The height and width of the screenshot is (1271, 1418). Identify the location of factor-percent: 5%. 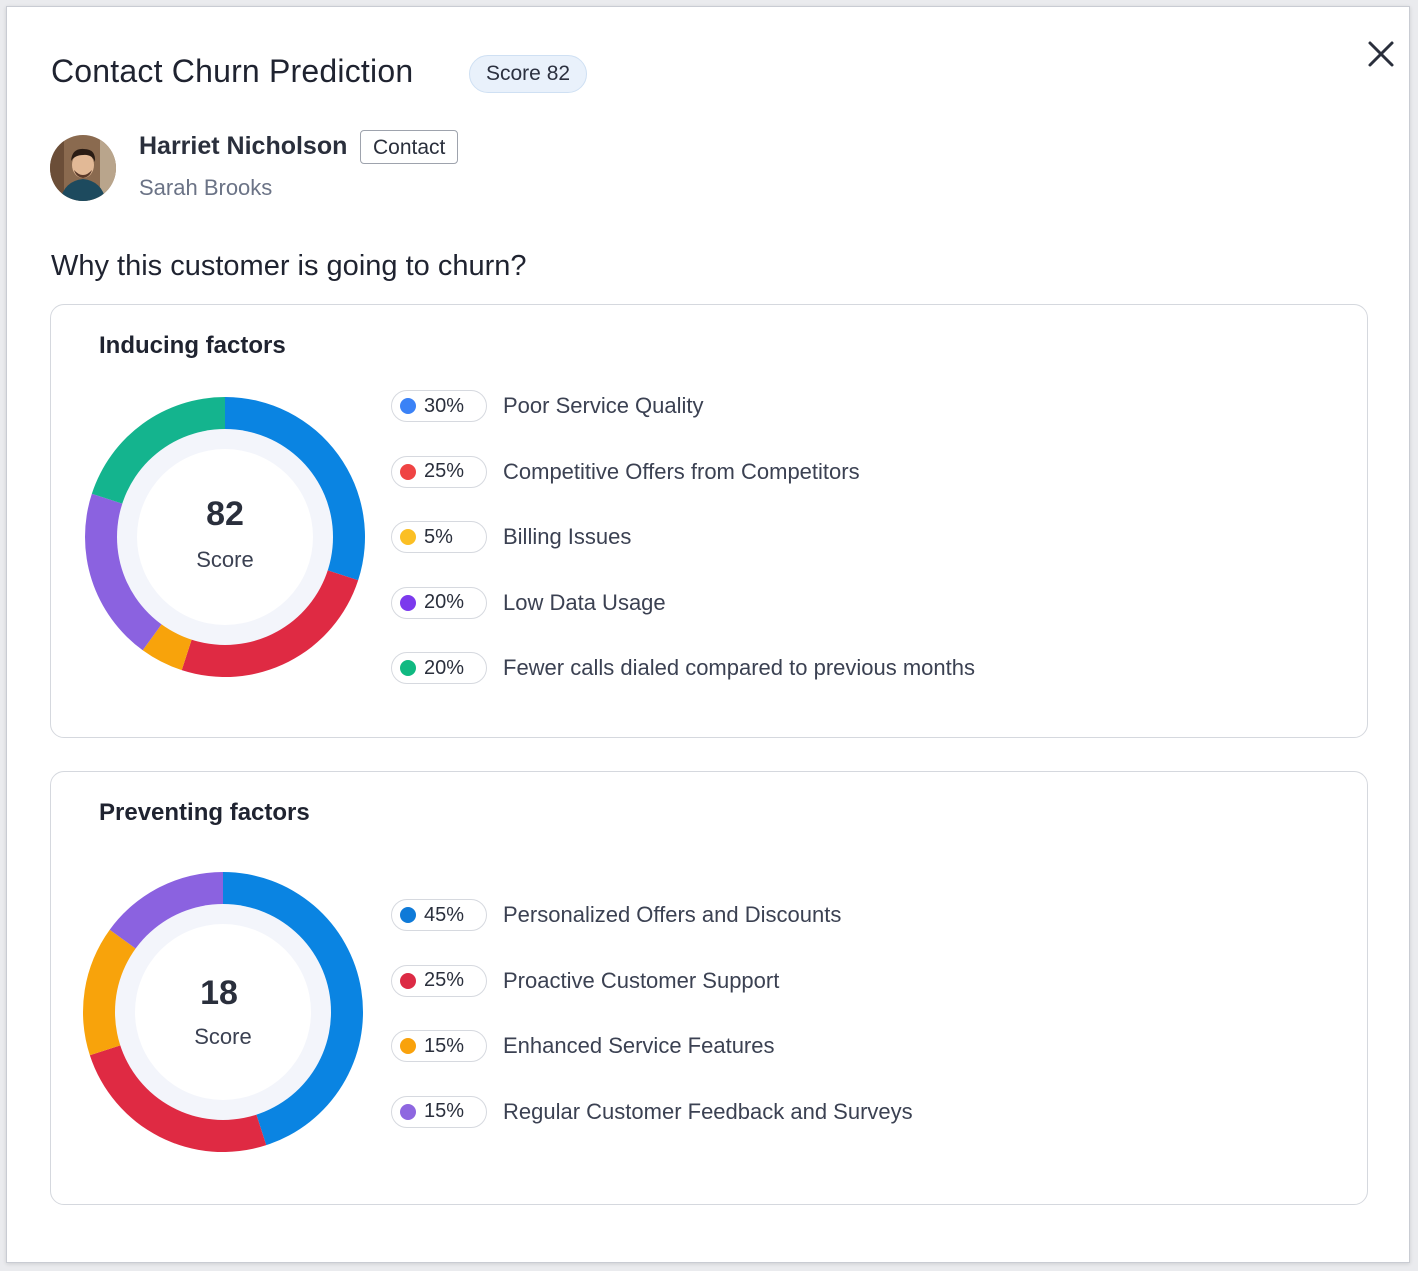
(438, 536).